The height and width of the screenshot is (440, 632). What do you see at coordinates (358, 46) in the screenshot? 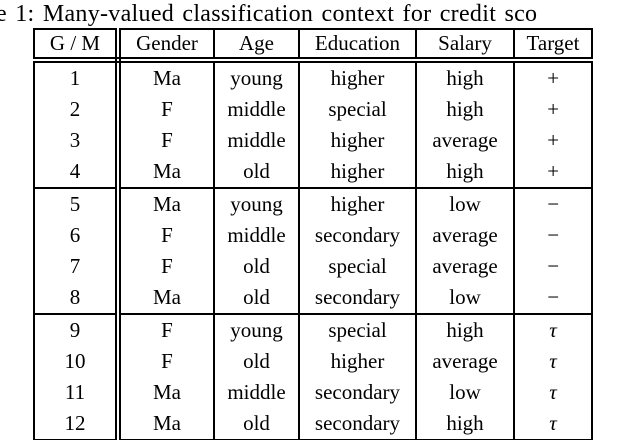
I see `column-header-education: Education` at bounding box center [358, 46].